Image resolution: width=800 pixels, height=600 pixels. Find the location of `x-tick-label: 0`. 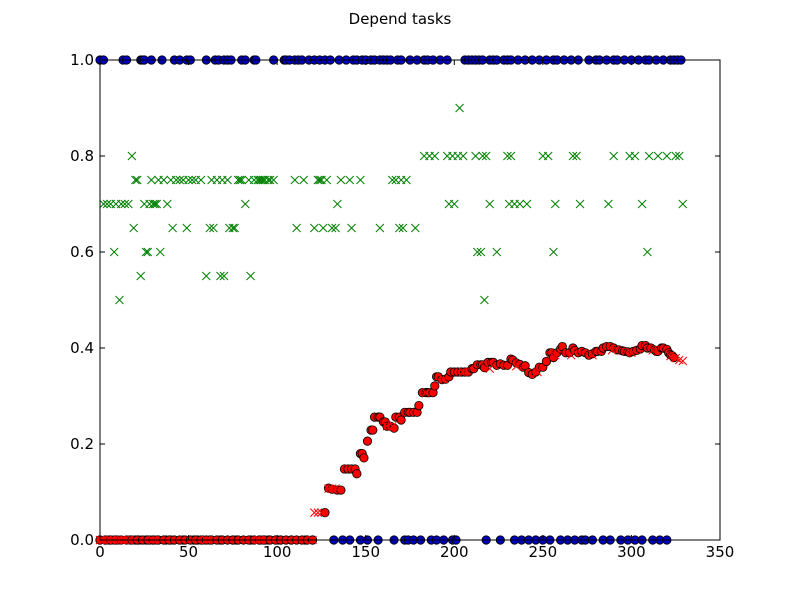

x-tick-label: 0 is located at coordinates (100, 552).